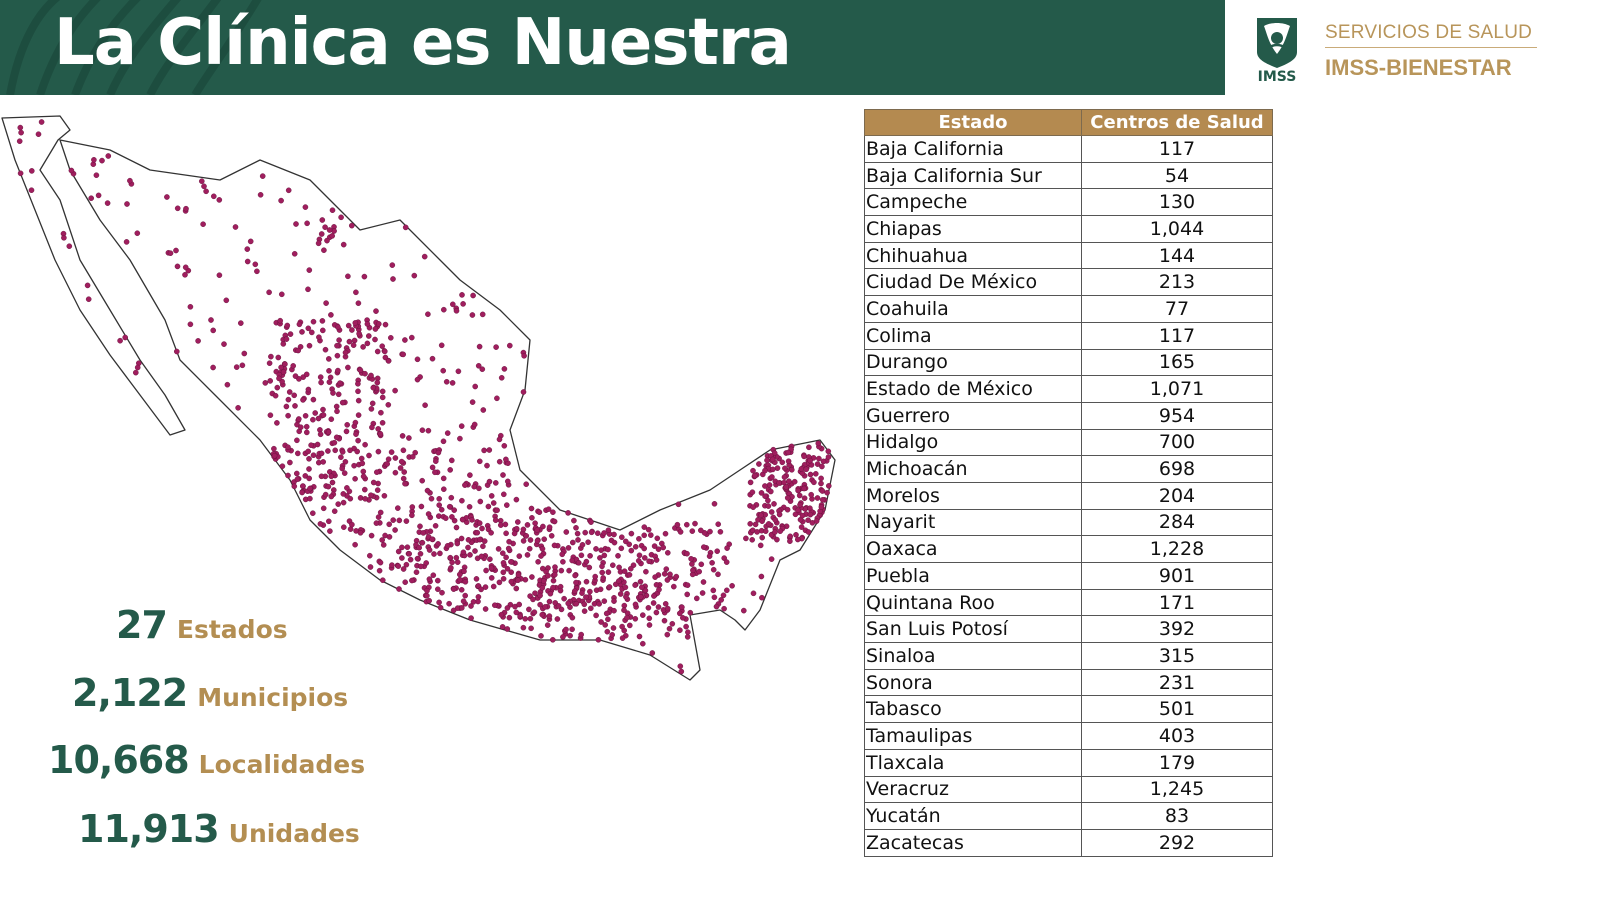 This screenshot has height=899, width=1599. What do you see at coordinates (1068, 469) in the screenshot?
I see `table-row: Michoacán 698` at bounding box center [1068, 469].